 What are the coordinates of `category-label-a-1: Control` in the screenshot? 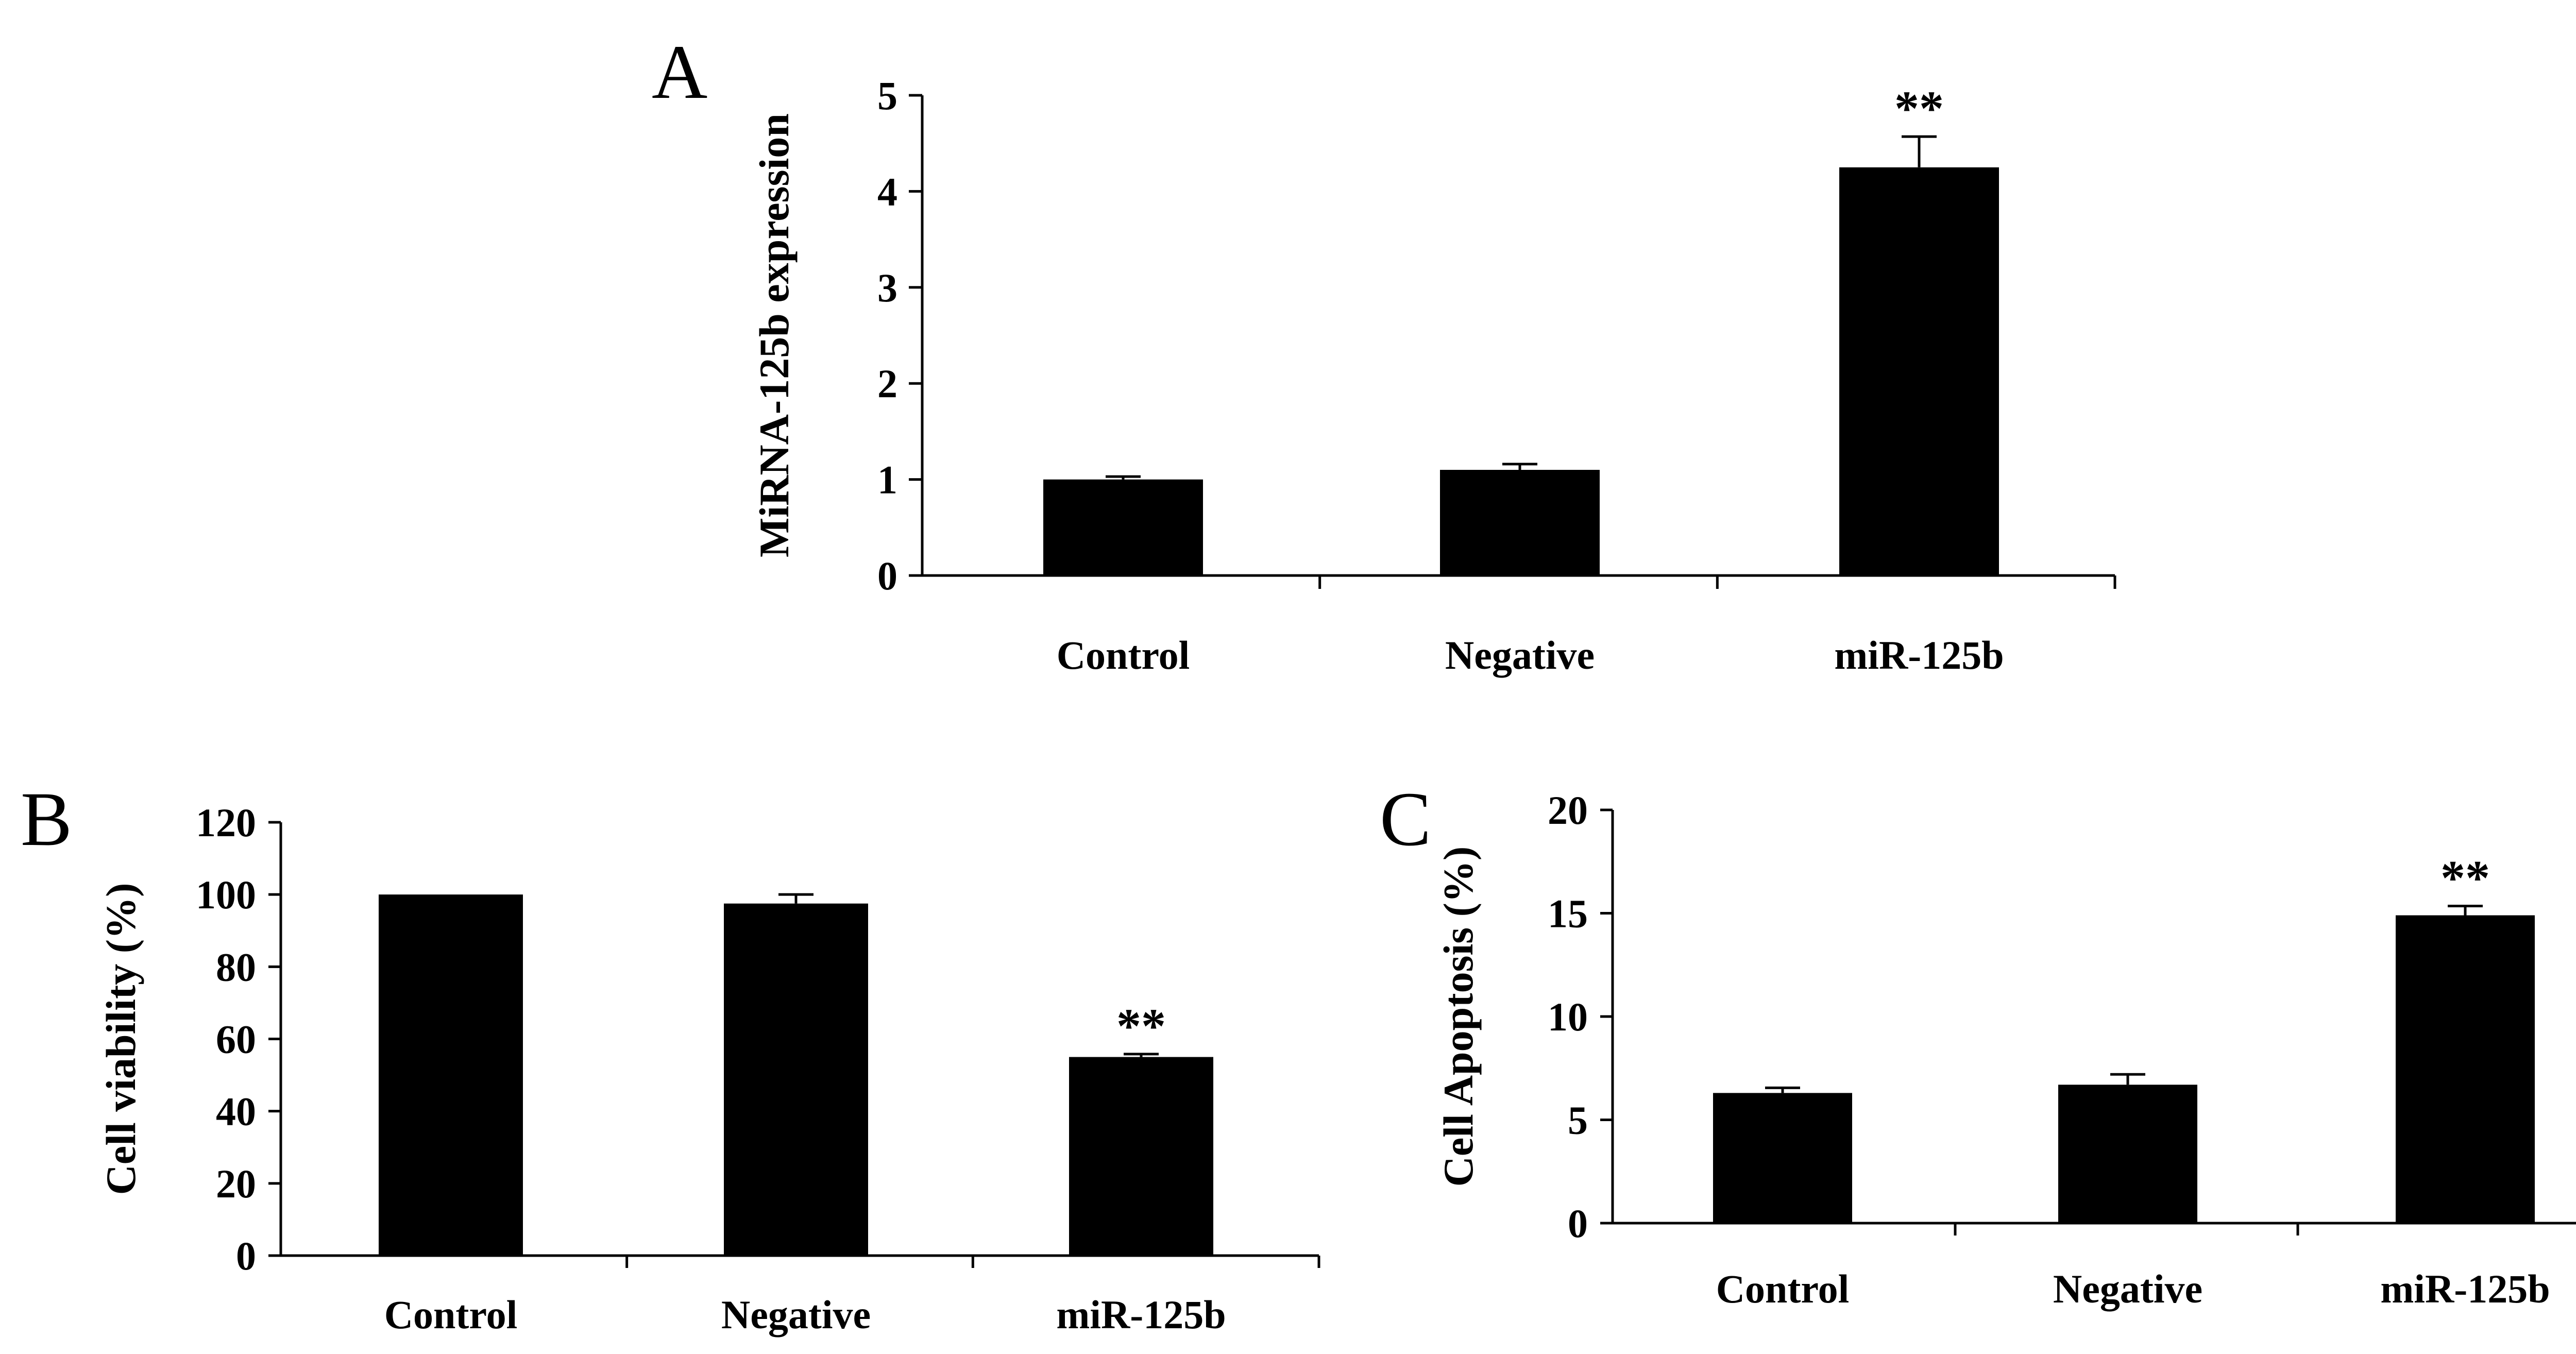 It's located at (1123, 656).